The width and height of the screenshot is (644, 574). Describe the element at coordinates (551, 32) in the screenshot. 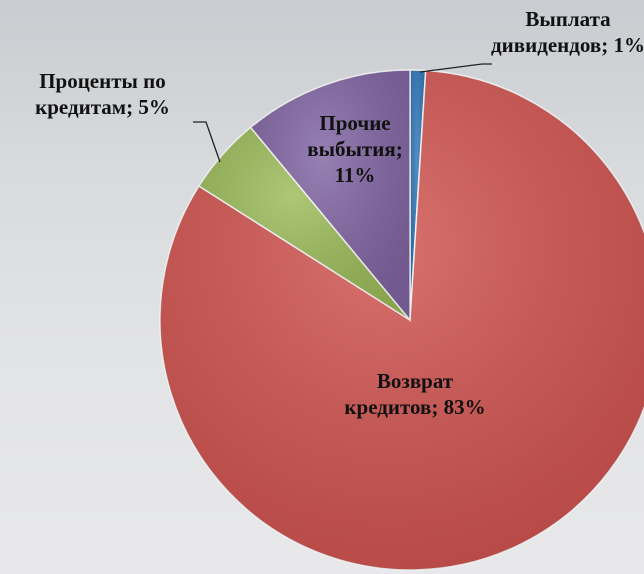

I see `category-name: Выплата дивидендов` at that location.